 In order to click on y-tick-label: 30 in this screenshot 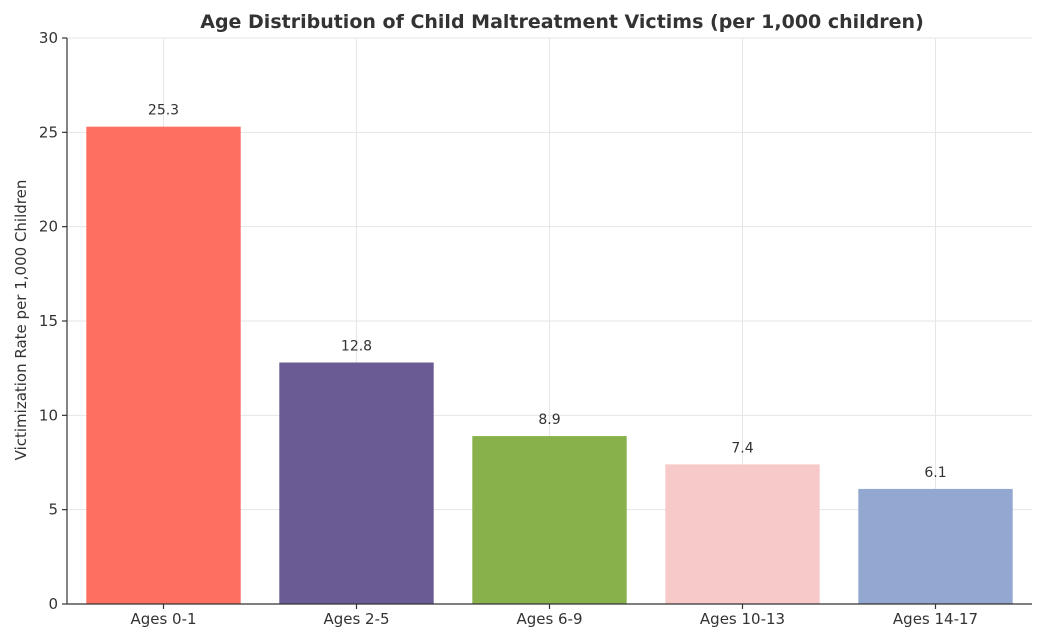, I will do `click(48, 38)`.